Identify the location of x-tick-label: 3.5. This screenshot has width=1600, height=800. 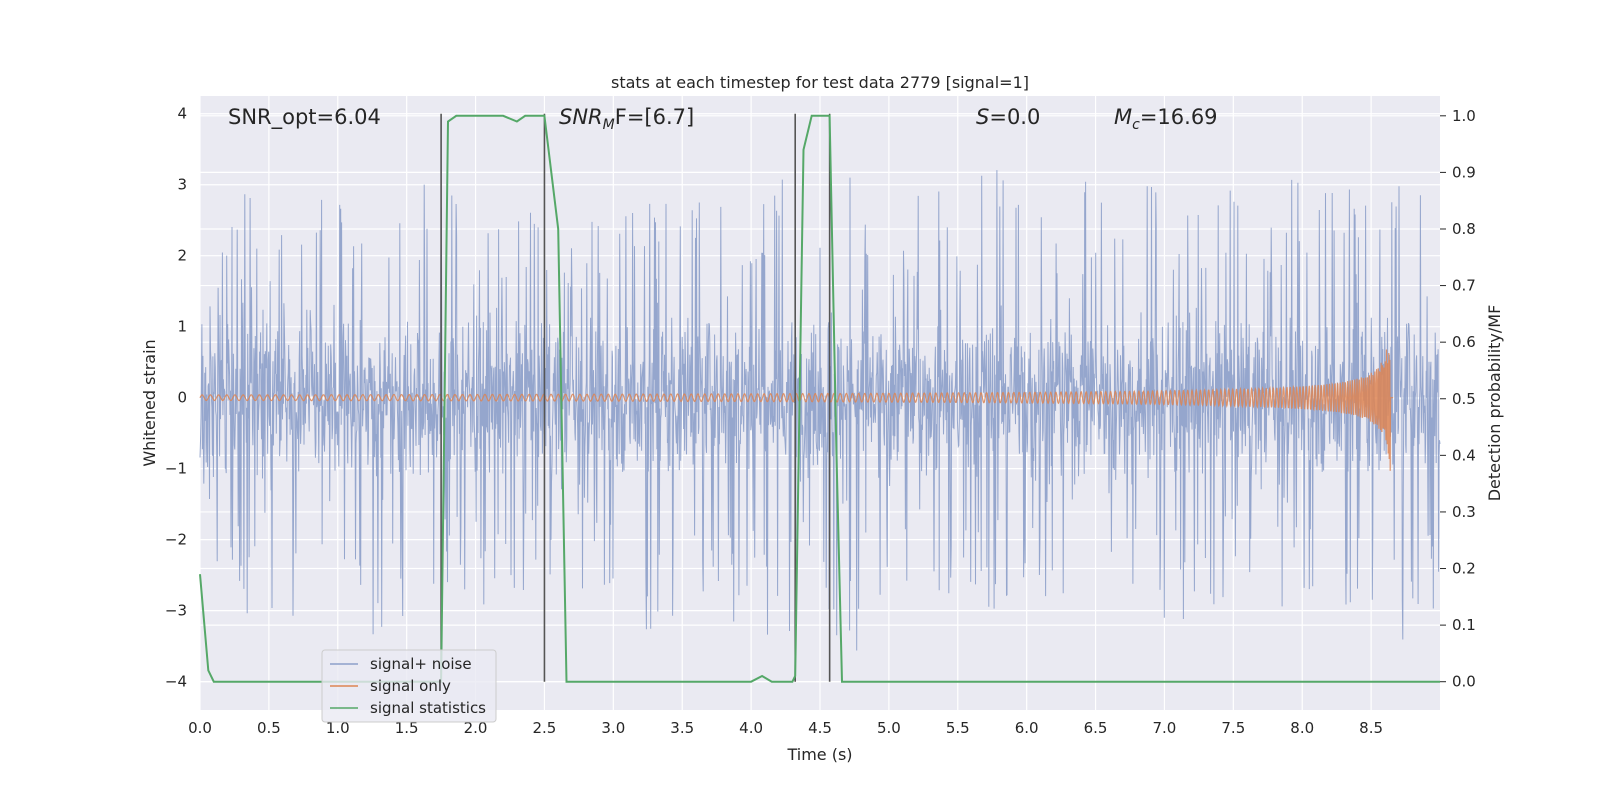
(682, 728).